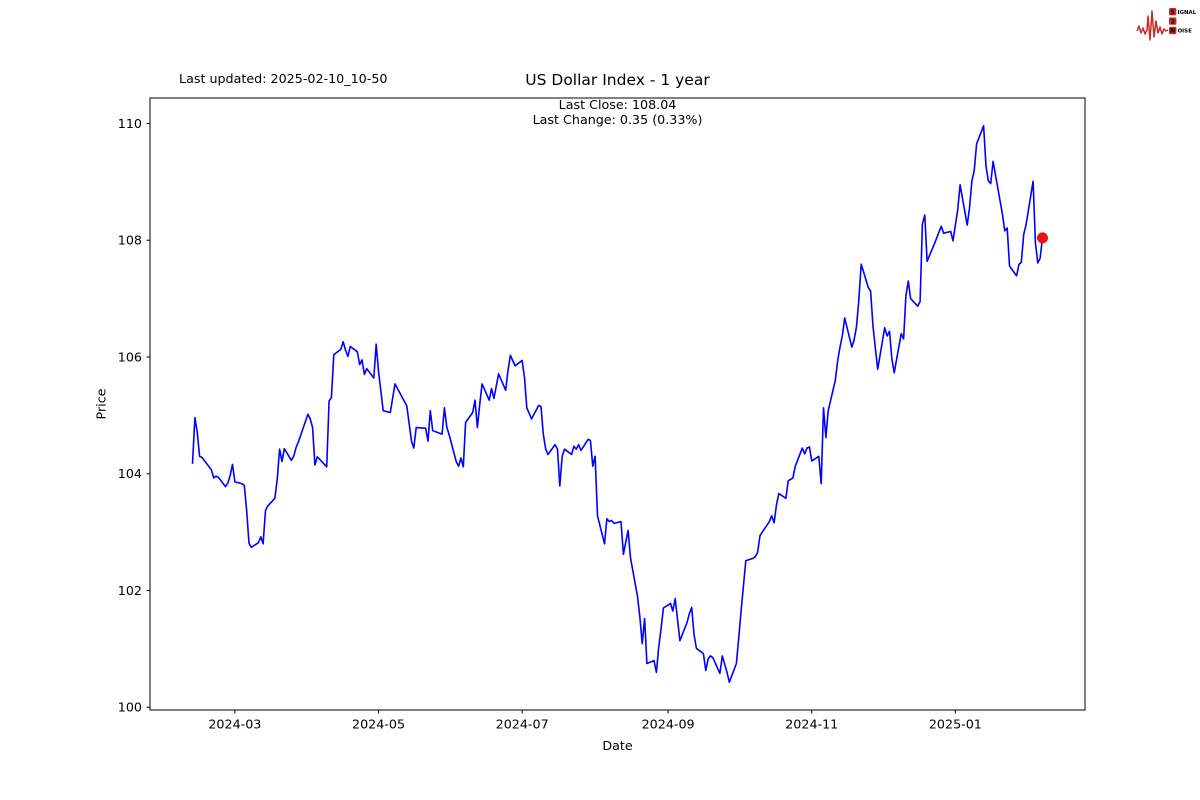  What do you see at coordinates (1152, 25) in the screenshot?
I see `waveform-icon` at bounding box center [1152, 25].